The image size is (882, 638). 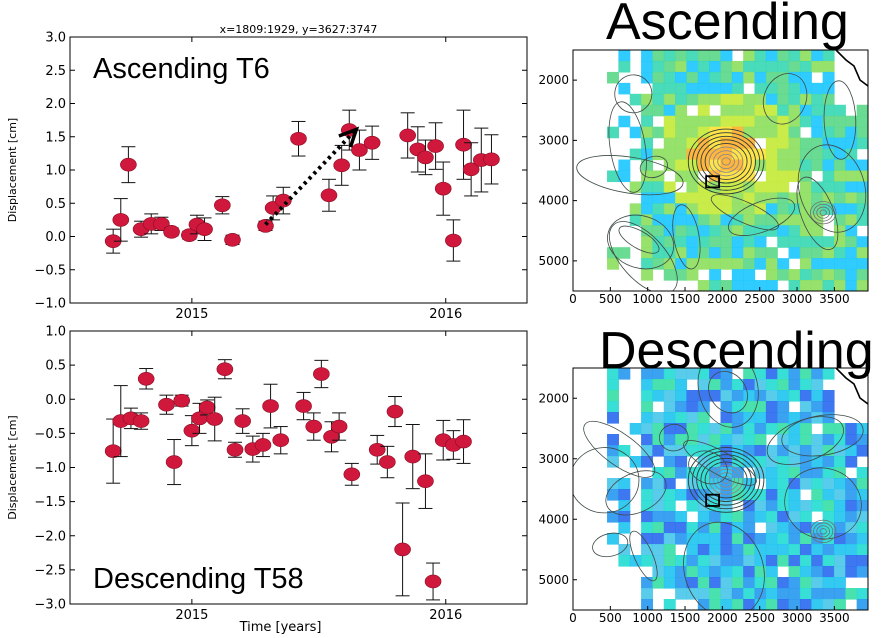 What do you see at coordinates (685, 618) in the screenshot?
I see `map-desc-xtick-label: 1500` at bounding box center [685, 618].